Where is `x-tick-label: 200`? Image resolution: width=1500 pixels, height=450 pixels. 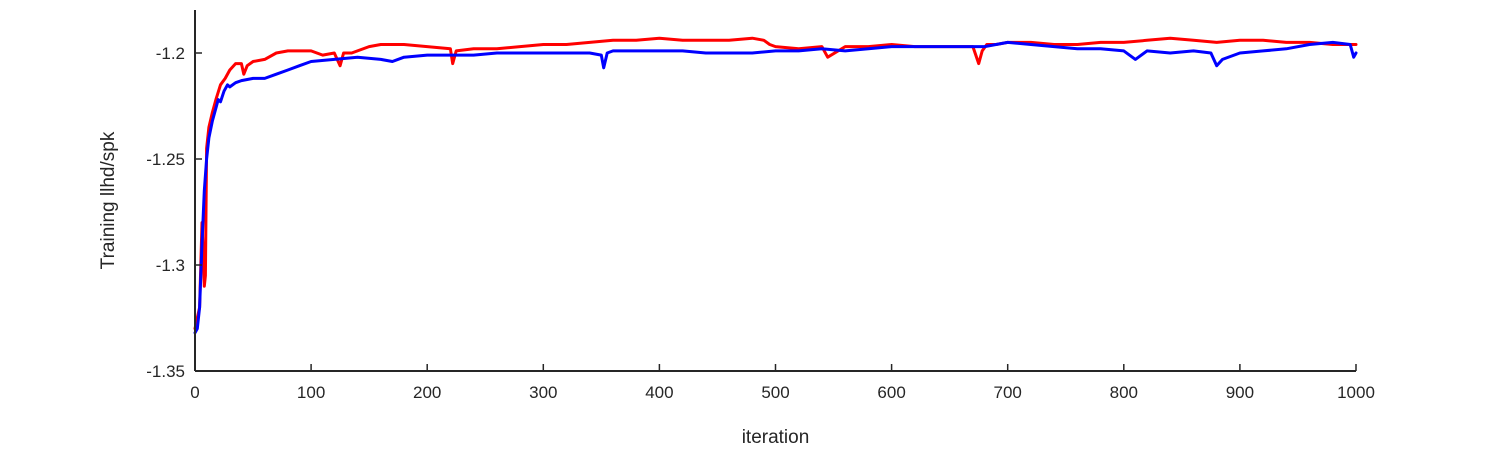 x-tick-label: 200 is located at coordinates (427, 392).